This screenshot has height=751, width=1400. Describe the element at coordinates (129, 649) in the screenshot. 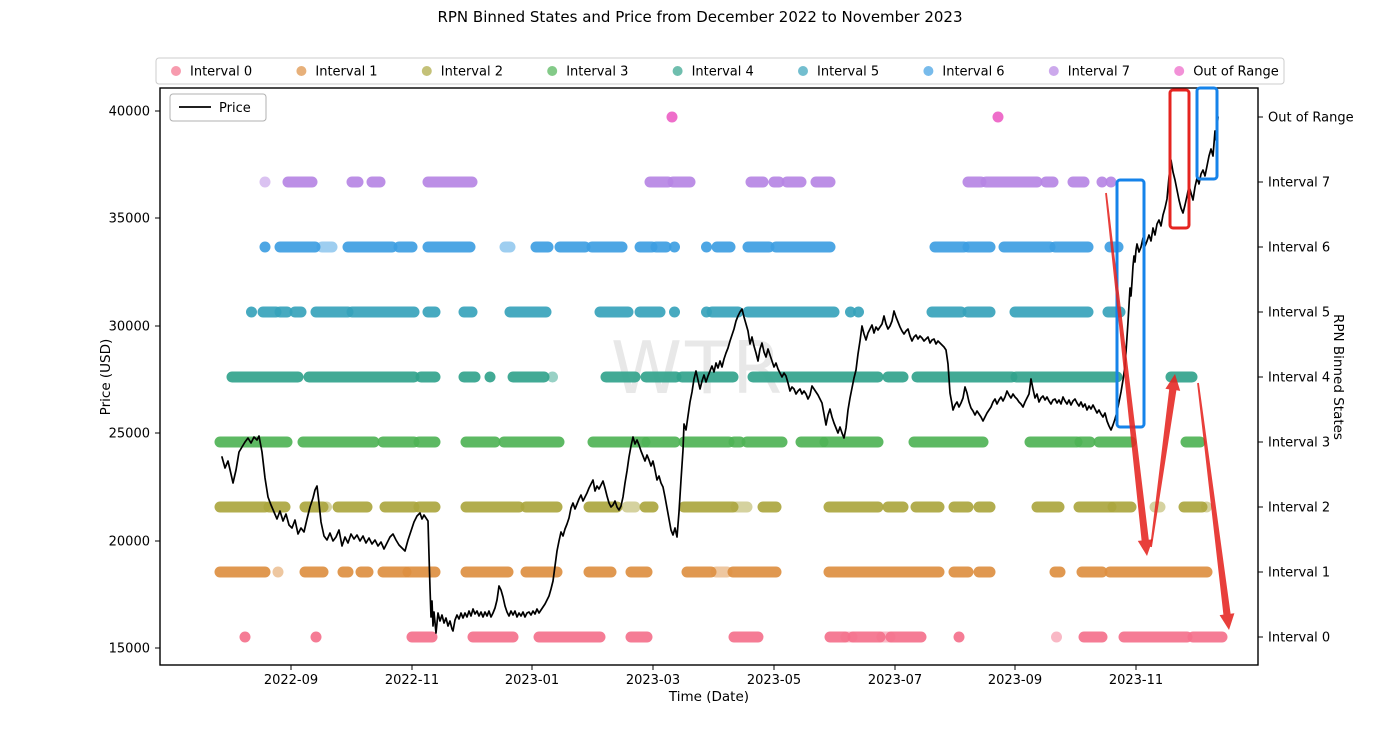

I see `y-tick-label-left: 15000` at that location.